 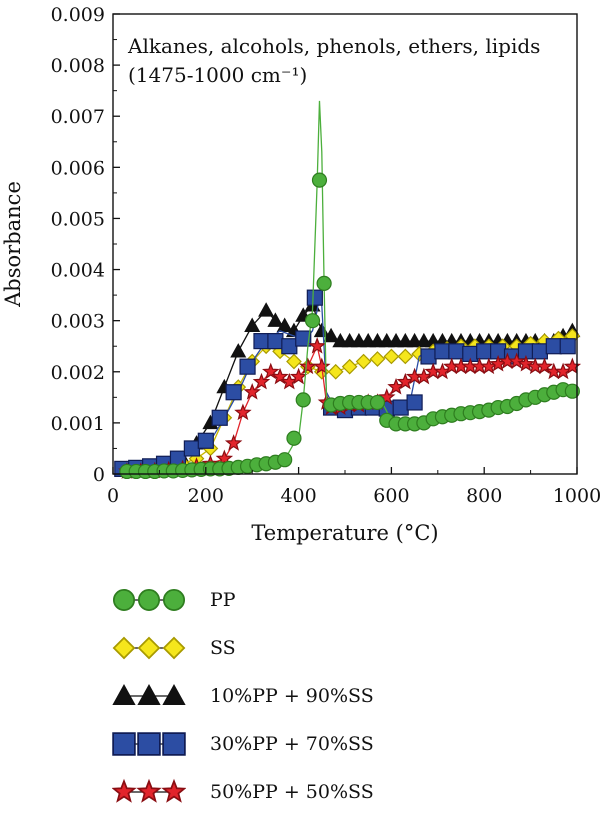 I want to click on legend-item-50pp: 50%PP + 50%SS, so click(x=322, y=792).